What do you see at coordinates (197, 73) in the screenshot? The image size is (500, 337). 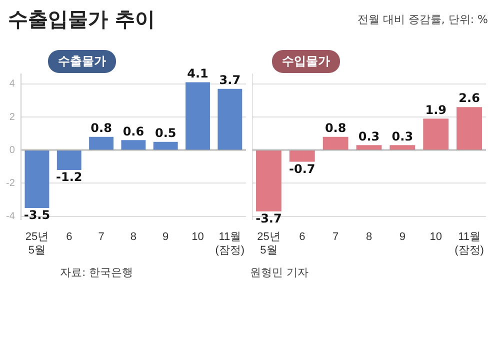 I see `data-label: 4.1` at bounding box center [197, 73].